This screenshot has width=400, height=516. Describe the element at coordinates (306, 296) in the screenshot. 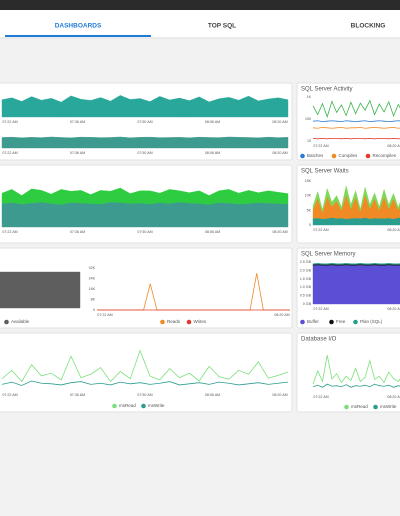

I see `y-axis-label: 0.5 GB` at that location.